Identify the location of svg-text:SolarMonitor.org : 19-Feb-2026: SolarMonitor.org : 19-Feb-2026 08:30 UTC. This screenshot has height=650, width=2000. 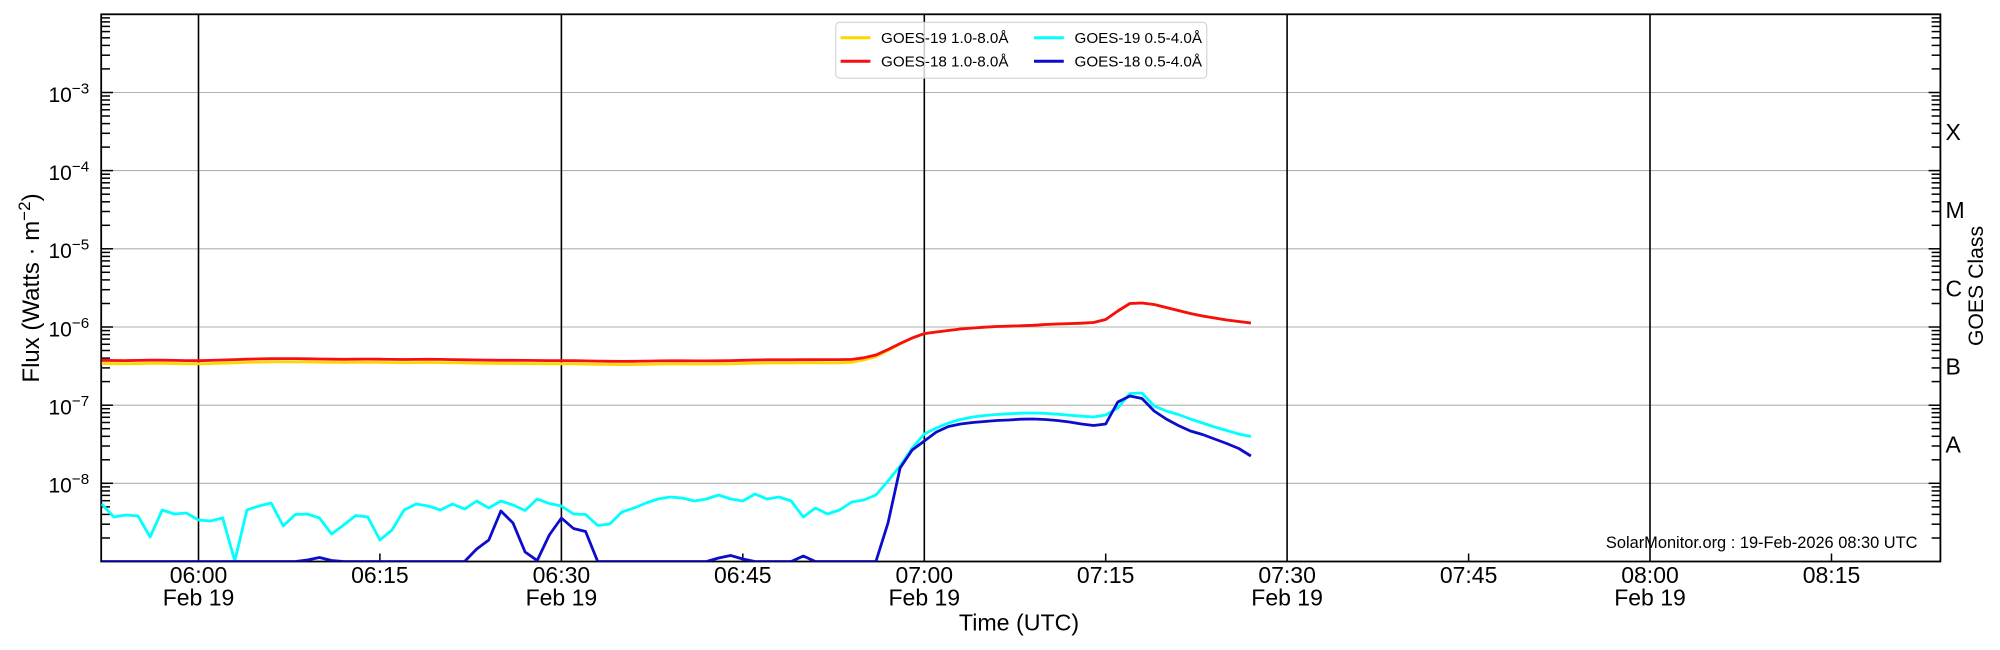
(1762, 543).